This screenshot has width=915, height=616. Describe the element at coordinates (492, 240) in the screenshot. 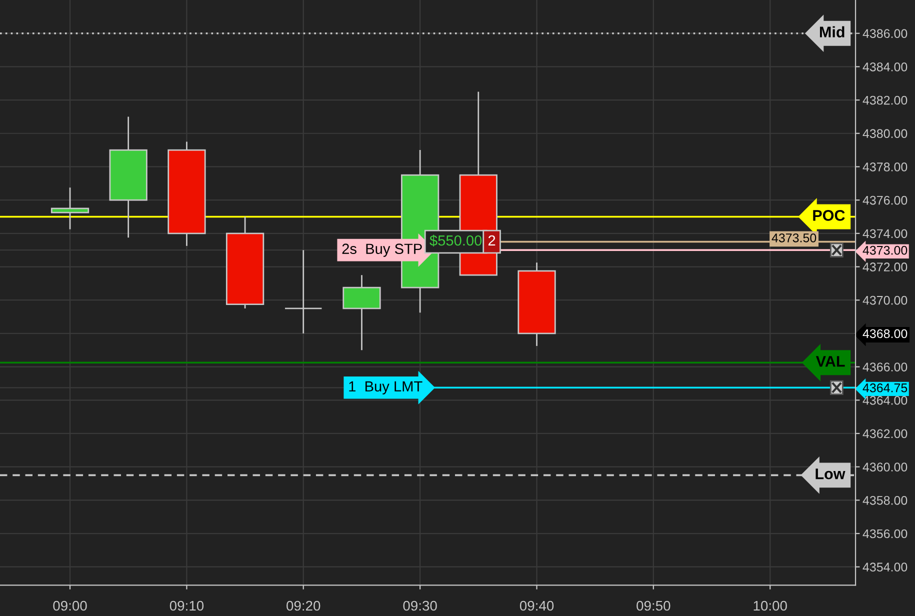

I see `annotation: 2` at that location.